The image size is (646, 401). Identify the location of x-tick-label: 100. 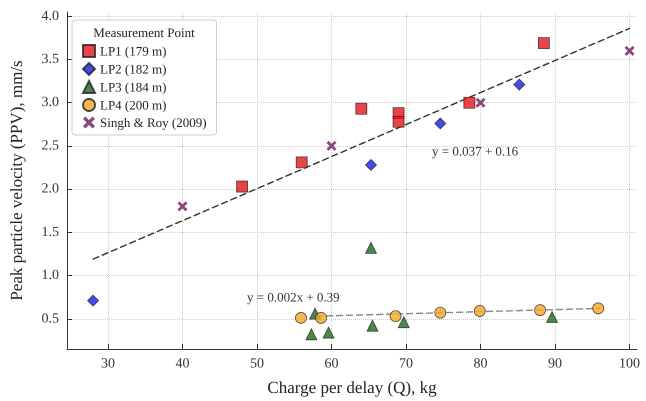
(629, 364).